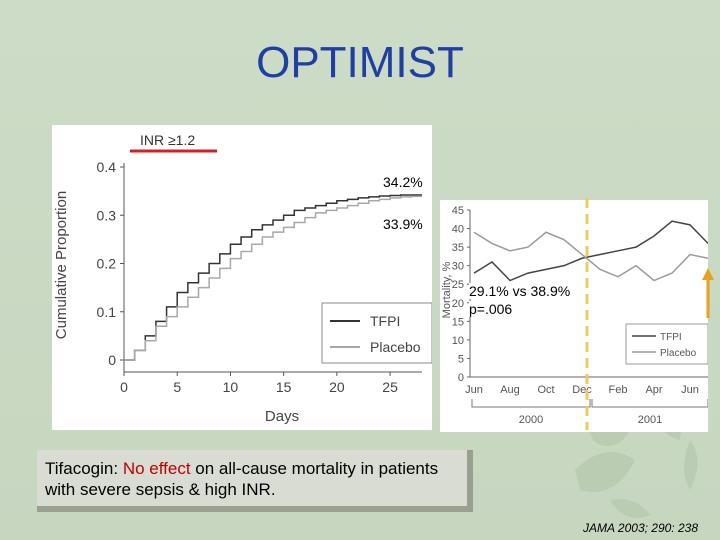 The width and height of the screenshot is (720, 540). I want to click on chart1-y-axis-label: Cumulative Proportion, so click(61, 265).